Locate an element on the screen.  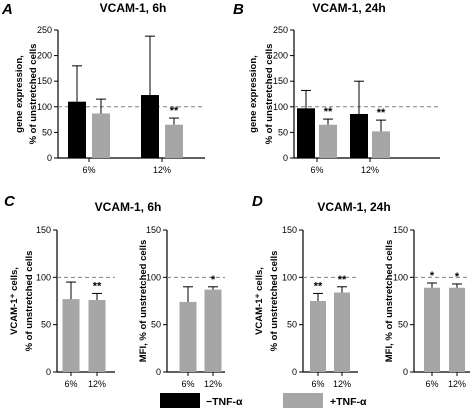
legend-label-pos: +TNF-α is located at coordinates (348, 402).